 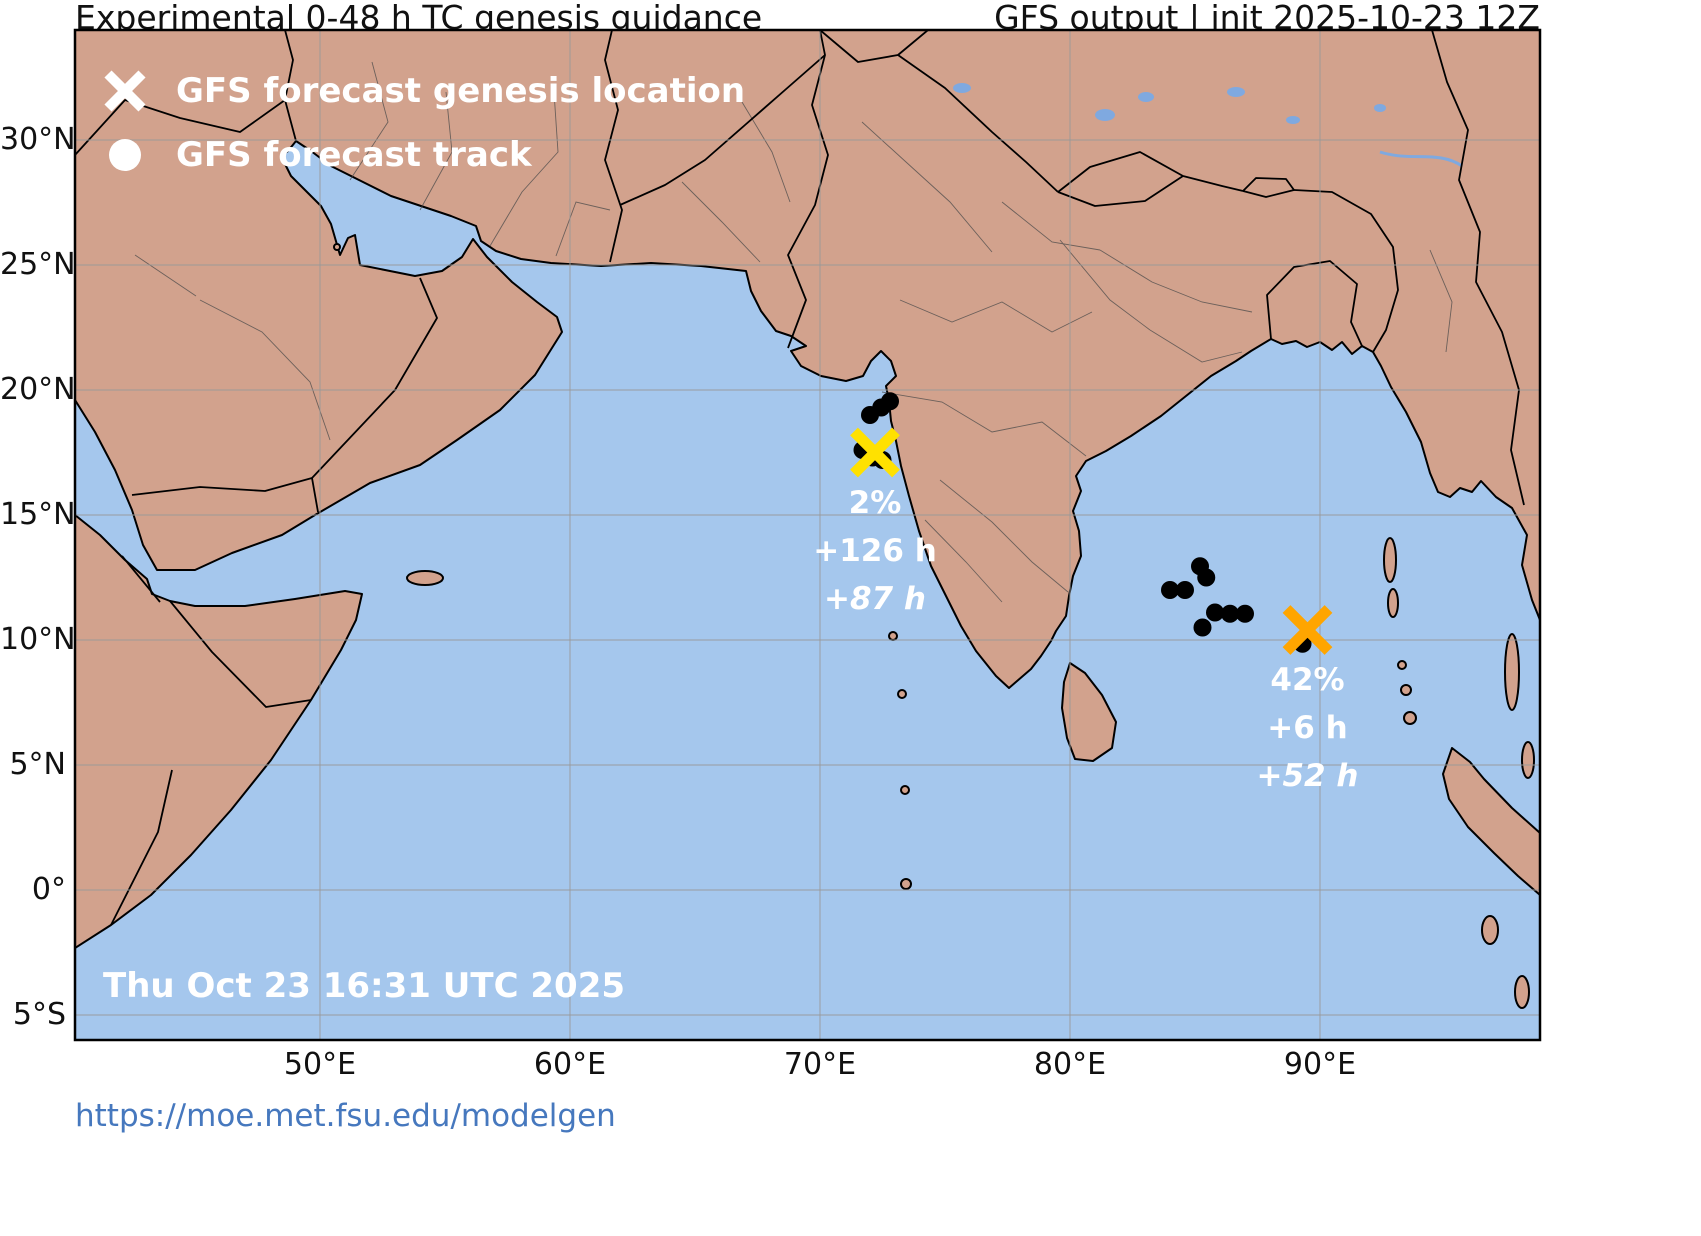 I want to click on island-nias, so click(x=1490, y=930).